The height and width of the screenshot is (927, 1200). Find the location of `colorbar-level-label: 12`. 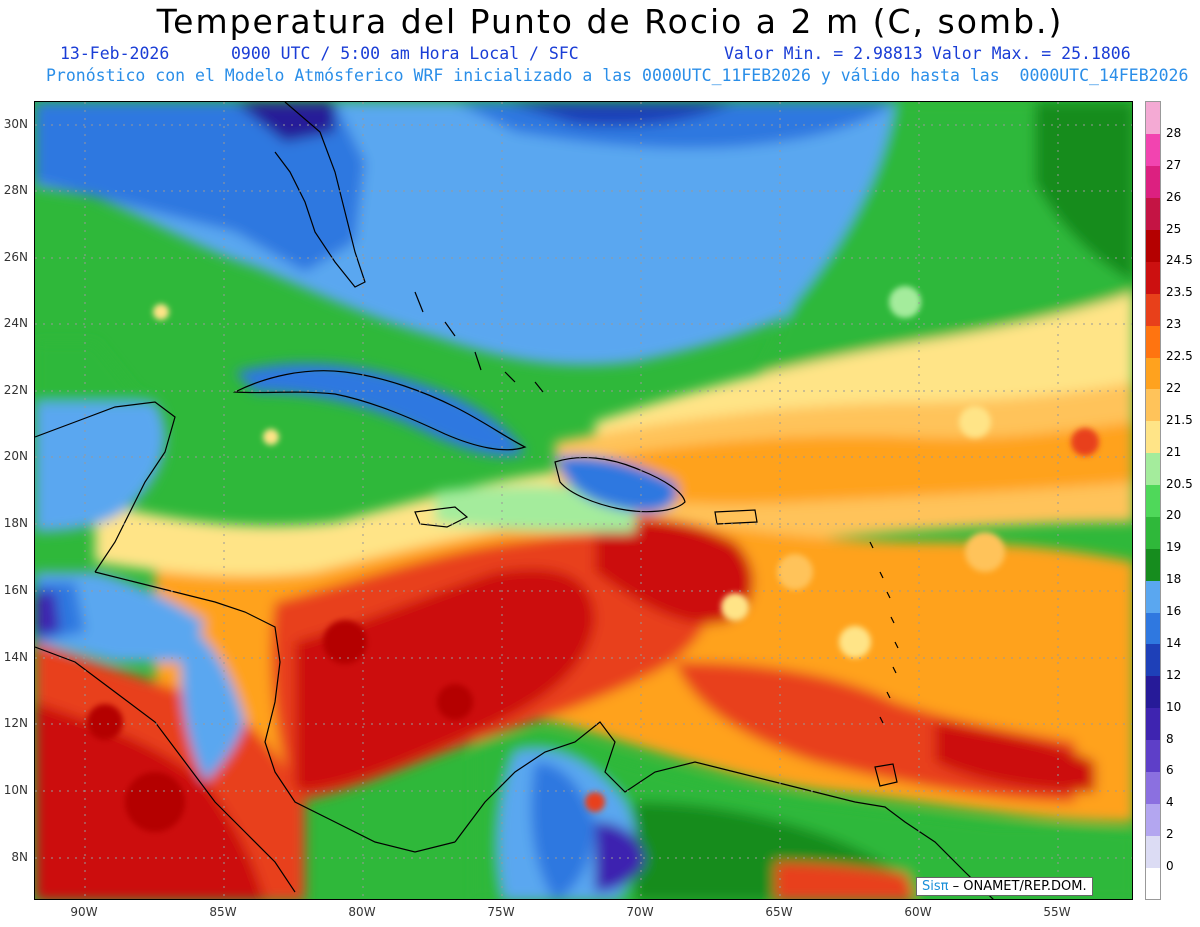

colorbar-level-label: 12 is located at coordinates (1174, 674).